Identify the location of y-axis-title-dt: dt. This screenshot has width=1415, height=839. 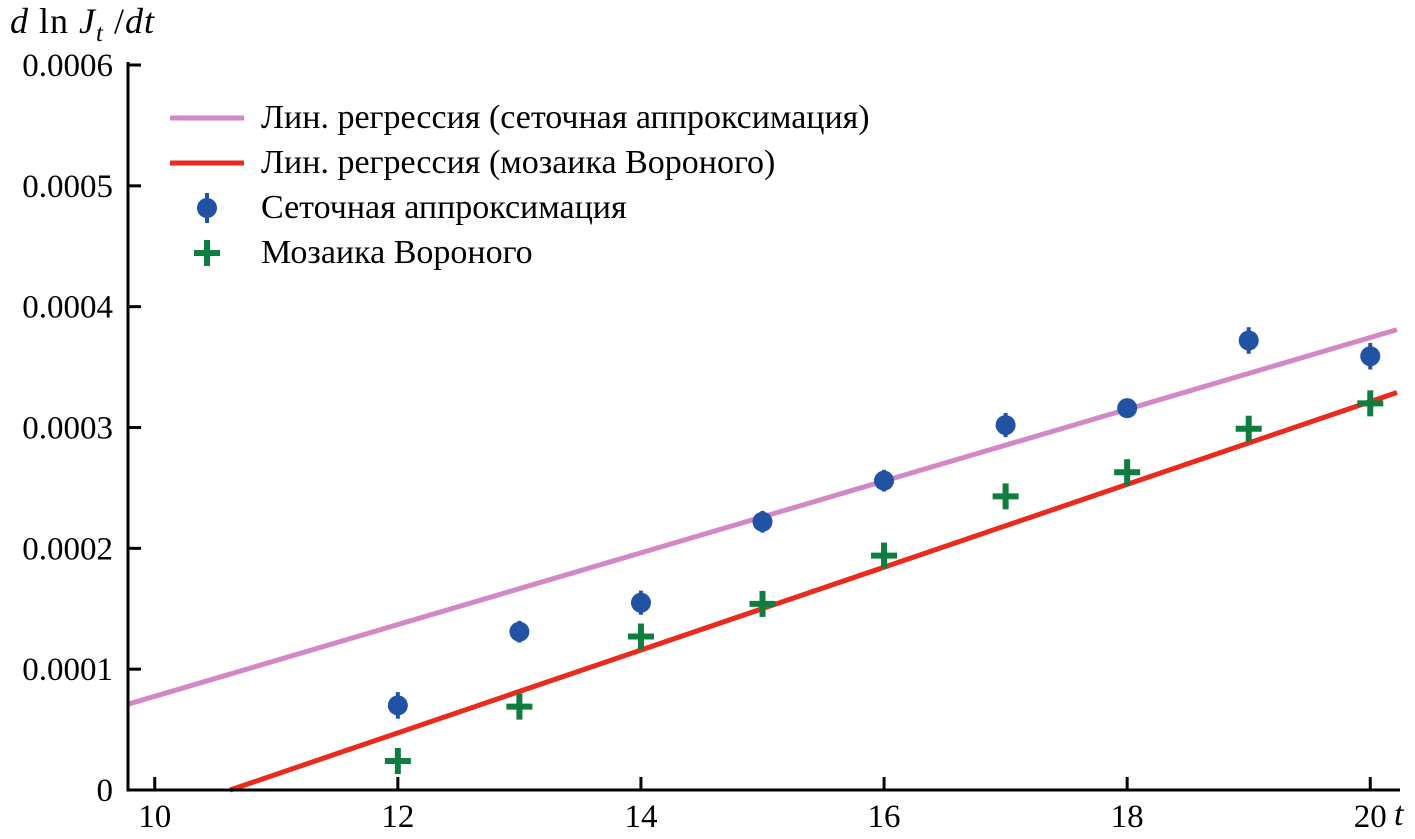
(139, 21).